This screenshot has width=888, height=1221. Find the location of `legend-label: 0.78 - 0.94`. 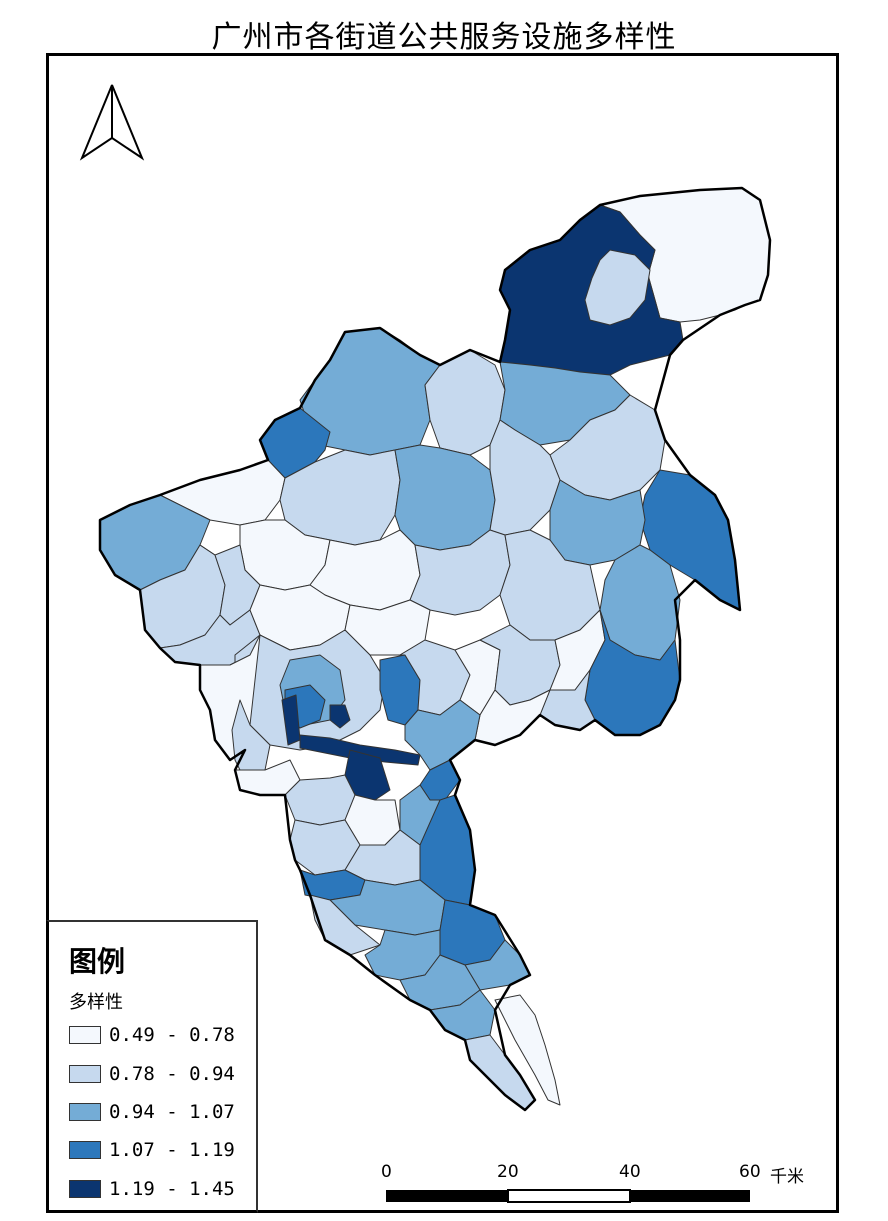

legend-label: 0.78 - 0.94 is located at coordinates (172, 1074).